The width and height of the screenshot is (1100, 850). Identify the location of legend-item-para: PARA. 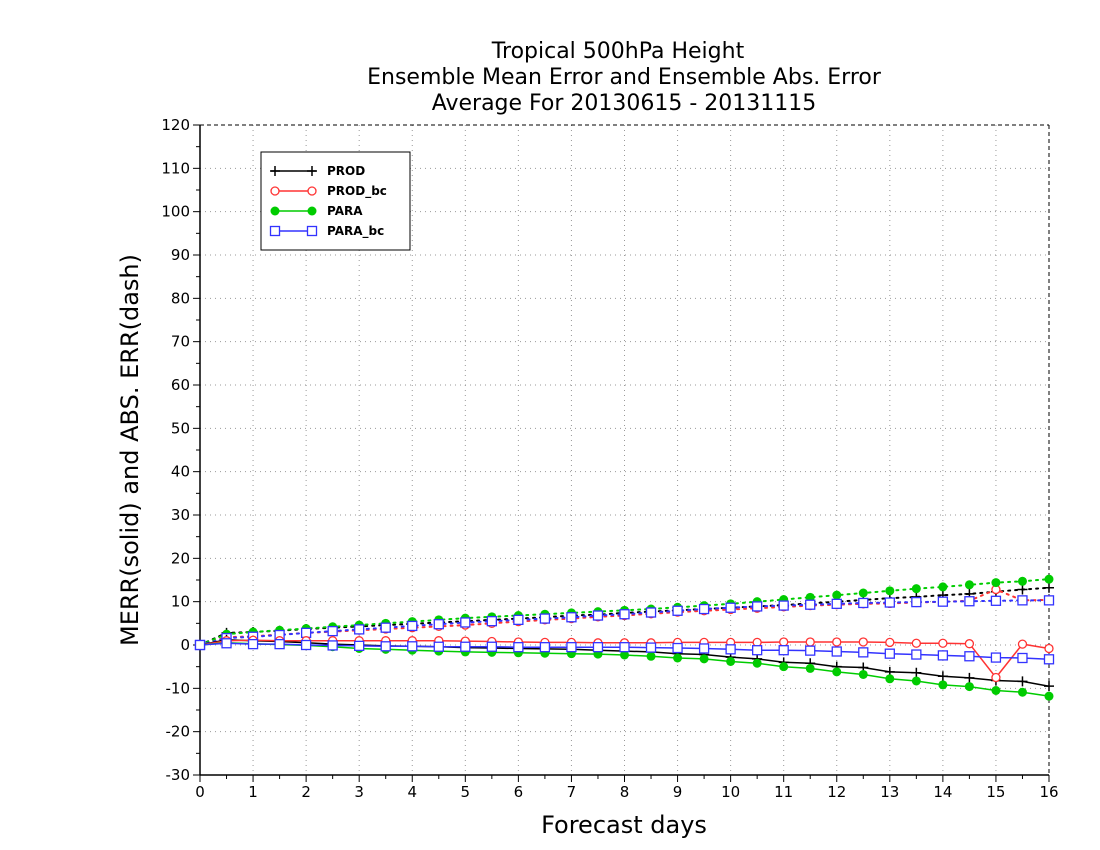
(316, 211).